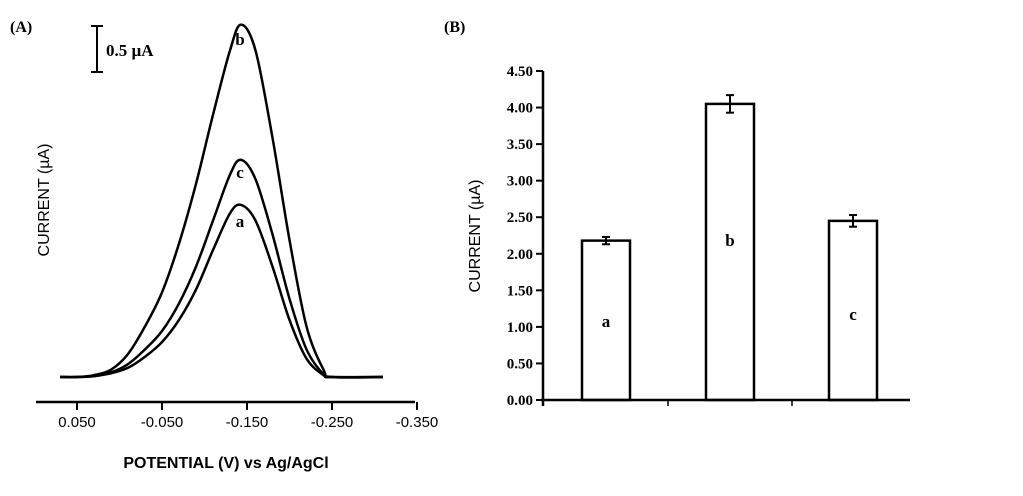  What do you see at coordinates (332, 422) in the screenshot?
I see `x-tick-label: -0.250` at bounding box center [332, 422].